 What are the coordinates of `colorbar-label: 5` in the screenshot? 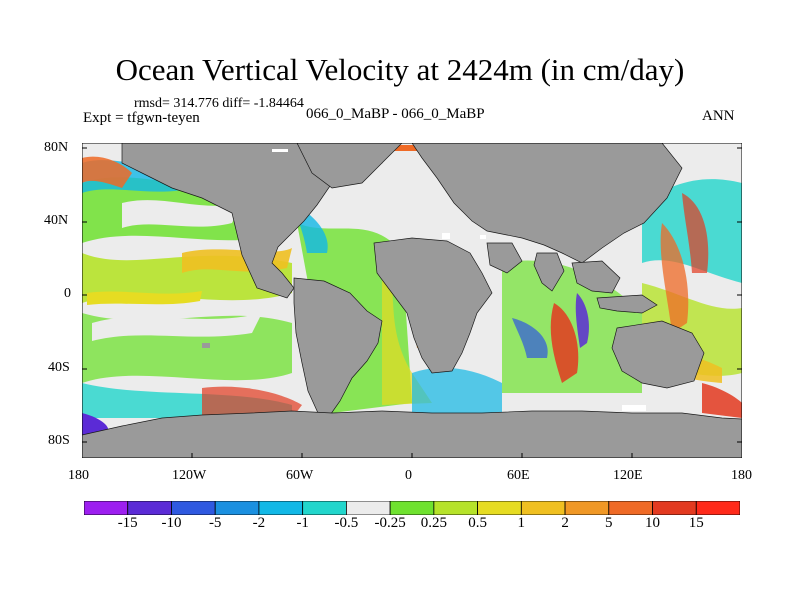 It's located at (609, 523).